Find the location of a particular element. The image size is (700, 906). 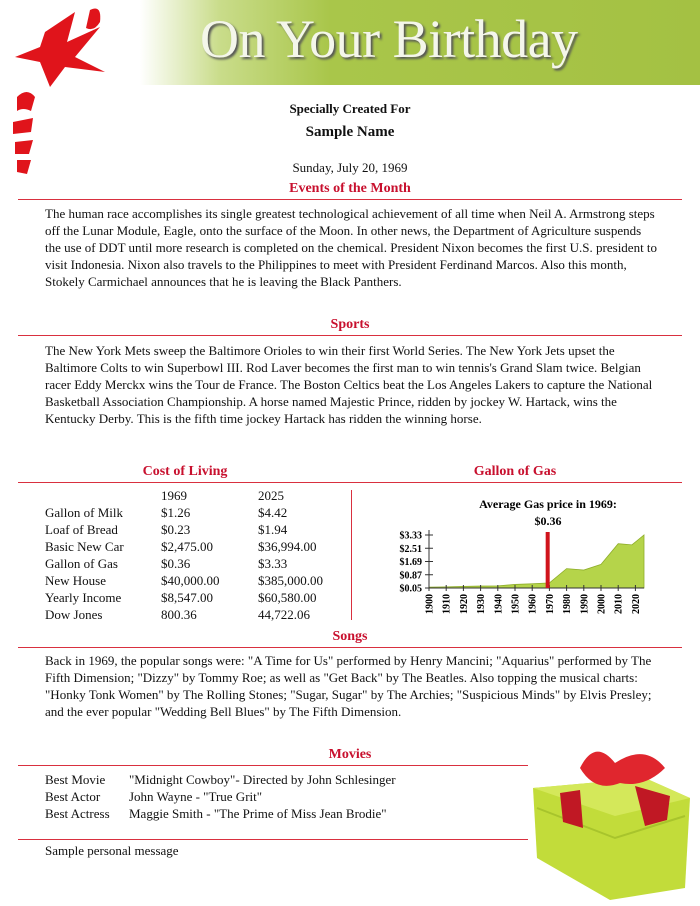

cost-value: $0.23 is located at coordinates (176, 529).